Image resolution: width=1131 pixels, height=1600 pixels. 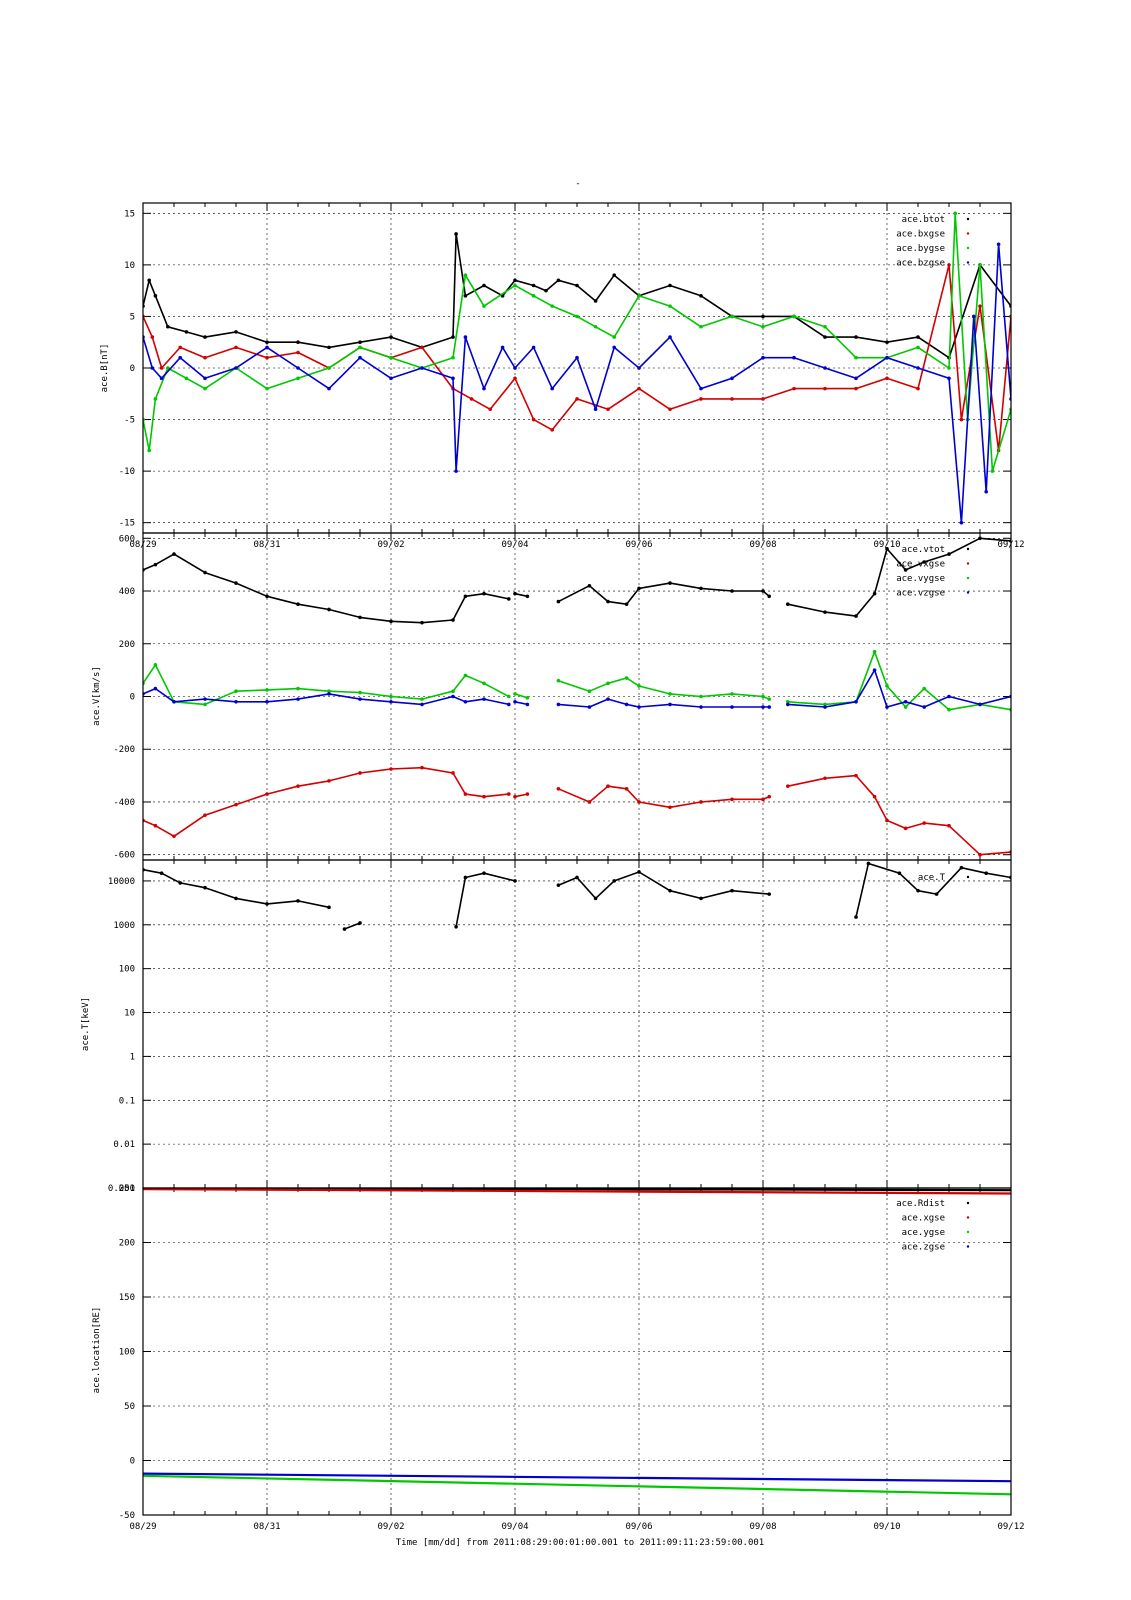 What do you see at coordinates (577, 580) in the screenshot?
I see `series-ace-vtot` at bounding box center [577, 580].